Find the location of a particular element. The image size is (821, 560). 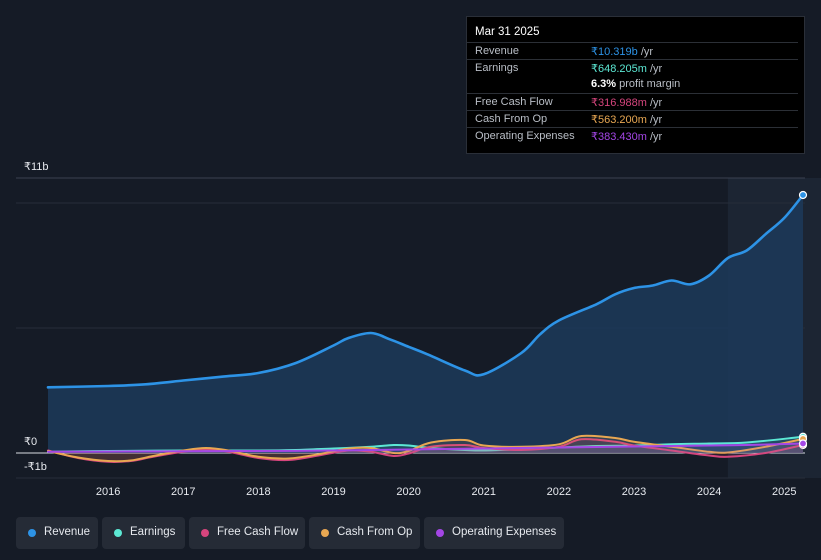

tooltip-label: Revenue is located at coordinates (497, 51).